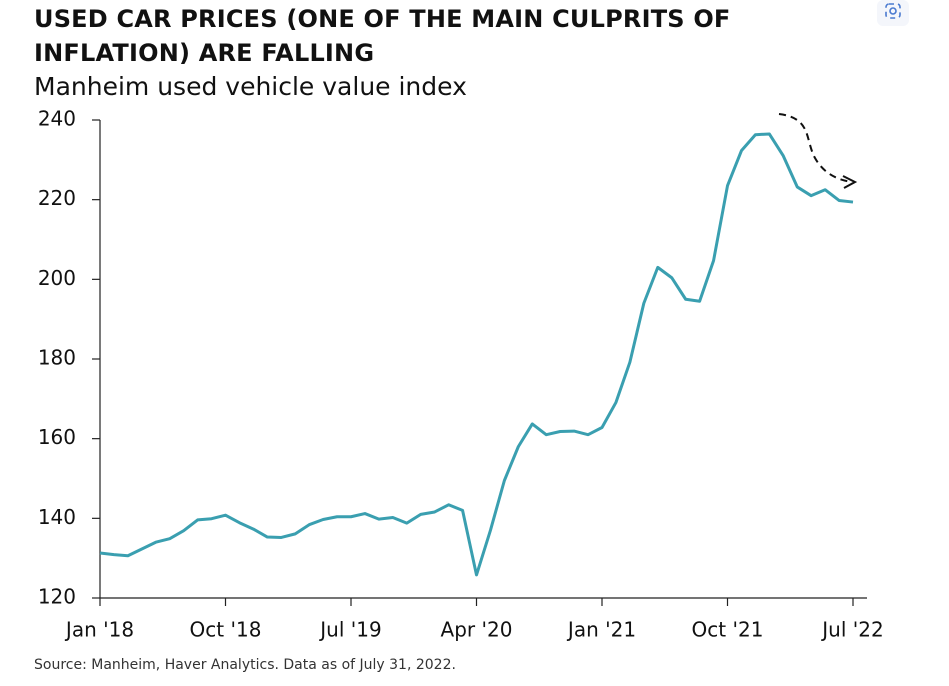 The width and height of the screenshot is (949, 686). I want to click on chart-subtitle: Manheim used vehicle value index, so click(250, 86).